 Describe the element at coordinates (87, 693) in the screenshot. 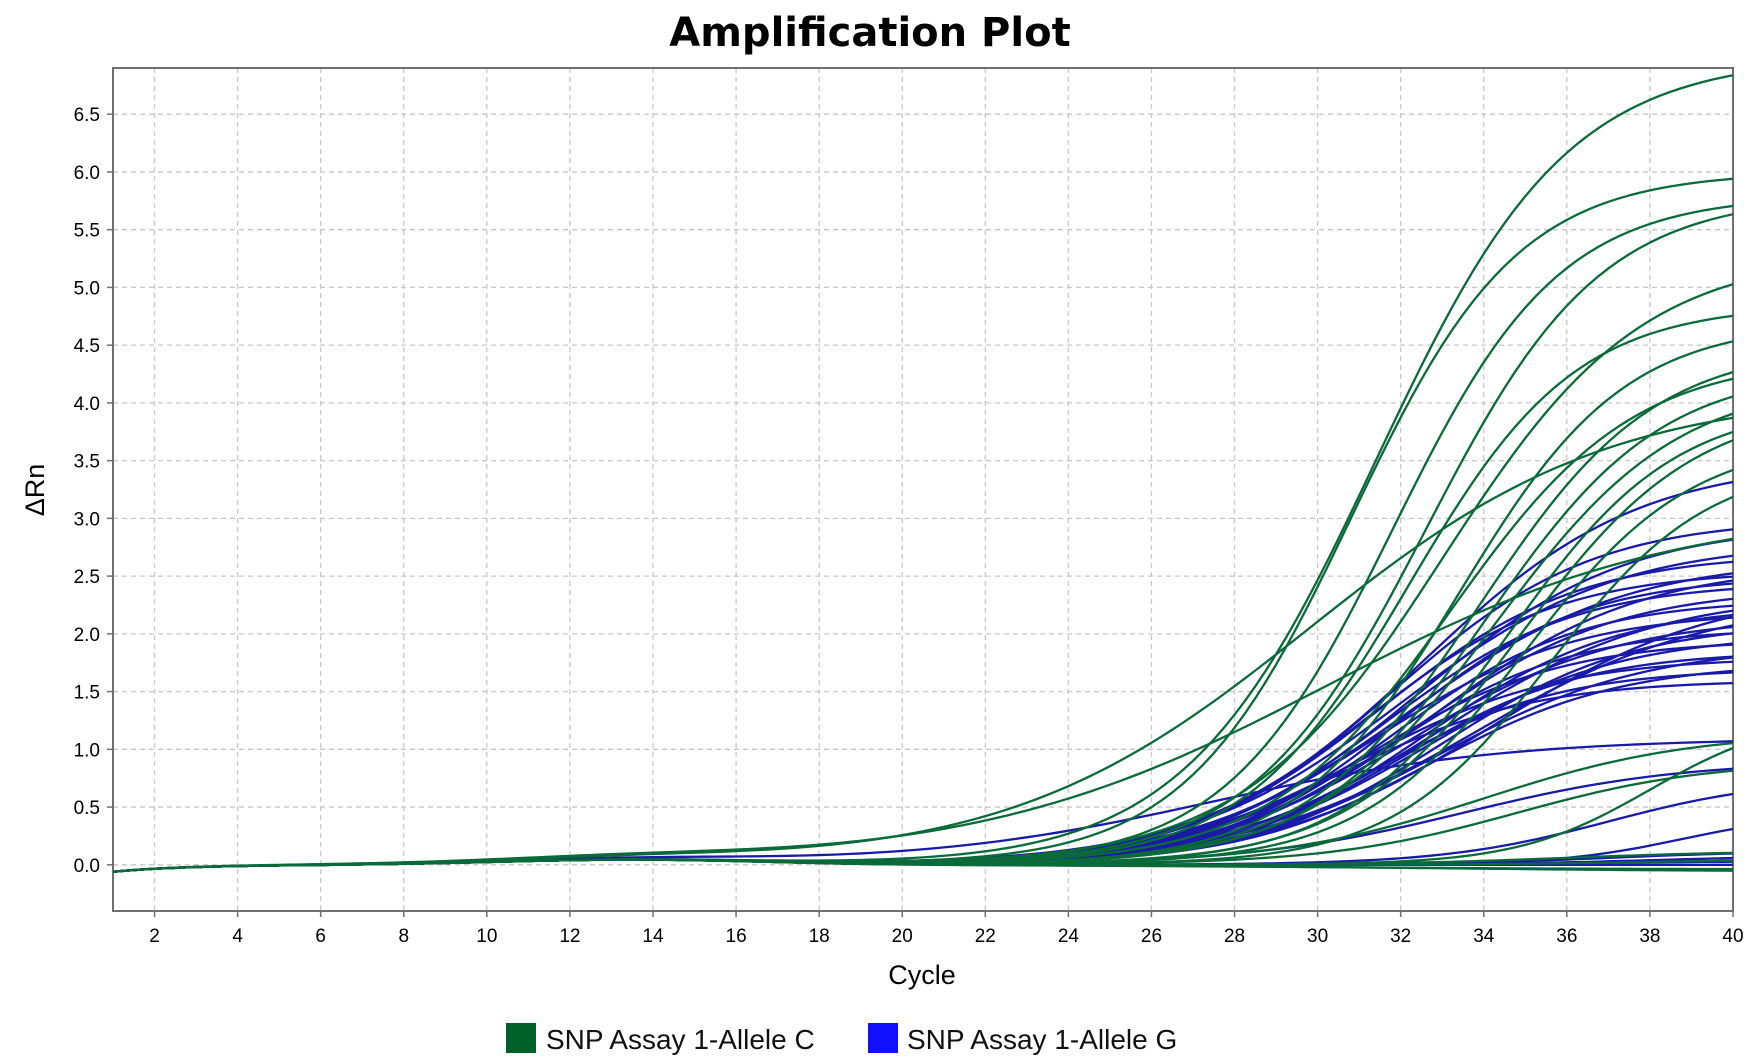

I see `y-tick-label: 1.5` at that location.